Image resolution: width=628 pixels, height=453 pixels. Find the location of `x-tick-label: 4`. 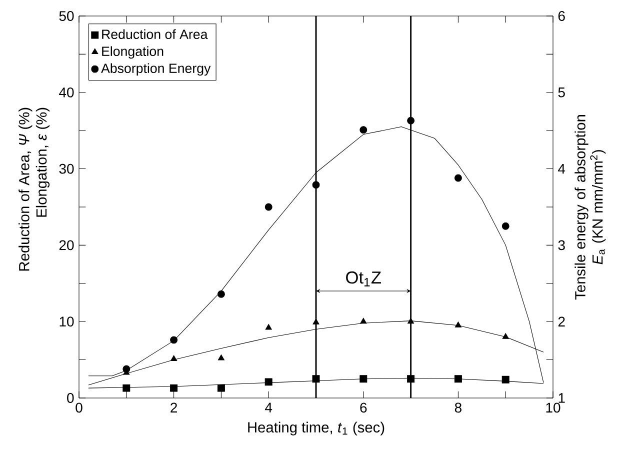

x-tick-label: 4 is located at coordinates (268, 407).